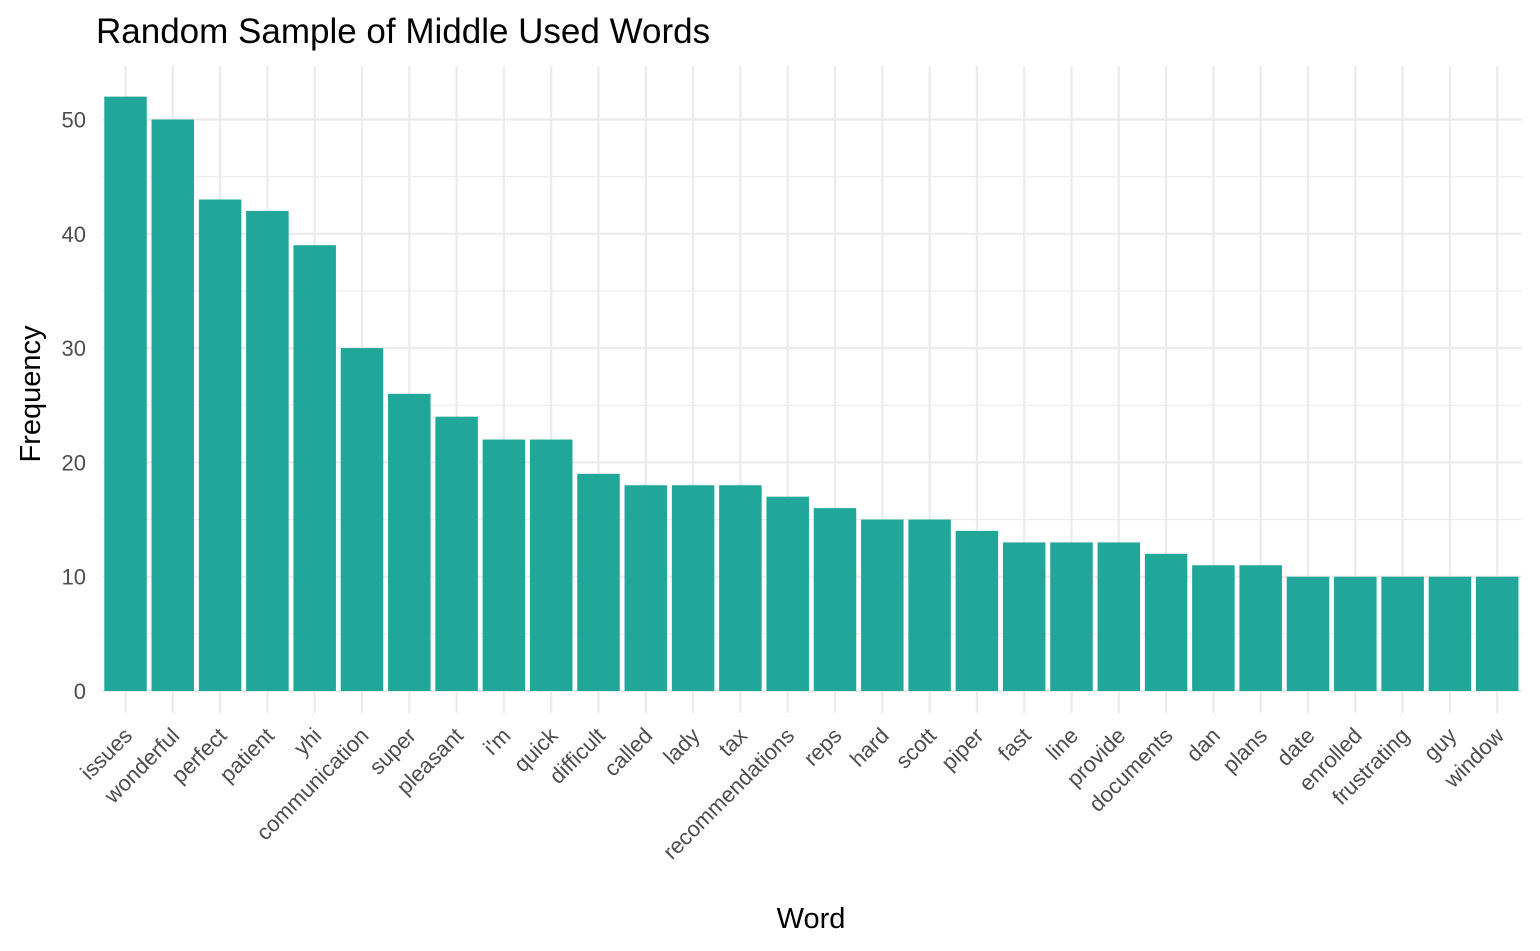 The image size is (1540, 951). Describe the element at coordinates (74, 462) in the screenshot. I see `y-tick-label: 20` at that location.